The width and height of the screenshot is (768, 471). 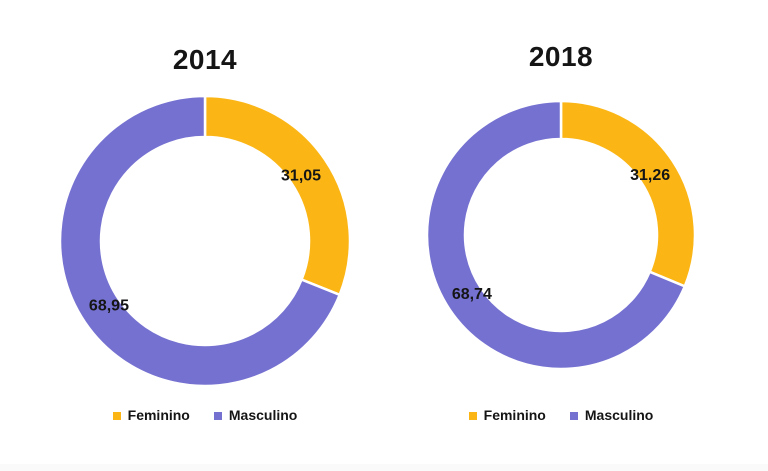 What do you see at coordinates (561, 415) in the screenshot?
I see `legend-2018: Feminino Masculino` at bounding box center [561, 415].